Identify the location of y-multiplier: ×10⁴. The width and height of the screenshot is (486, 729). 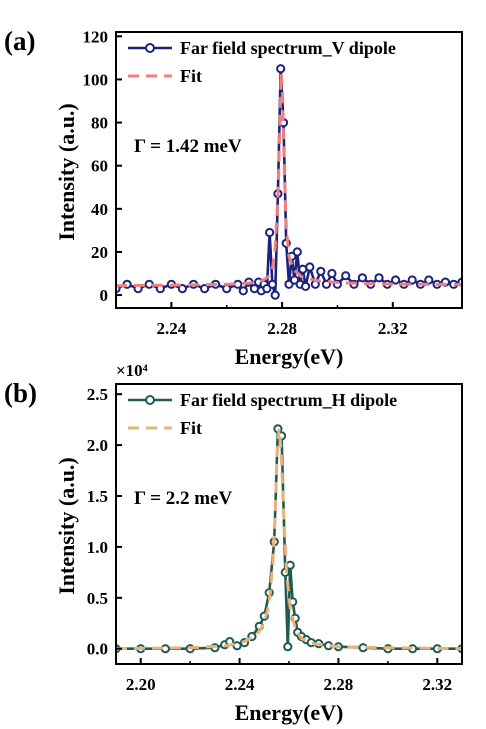
(132, 370).